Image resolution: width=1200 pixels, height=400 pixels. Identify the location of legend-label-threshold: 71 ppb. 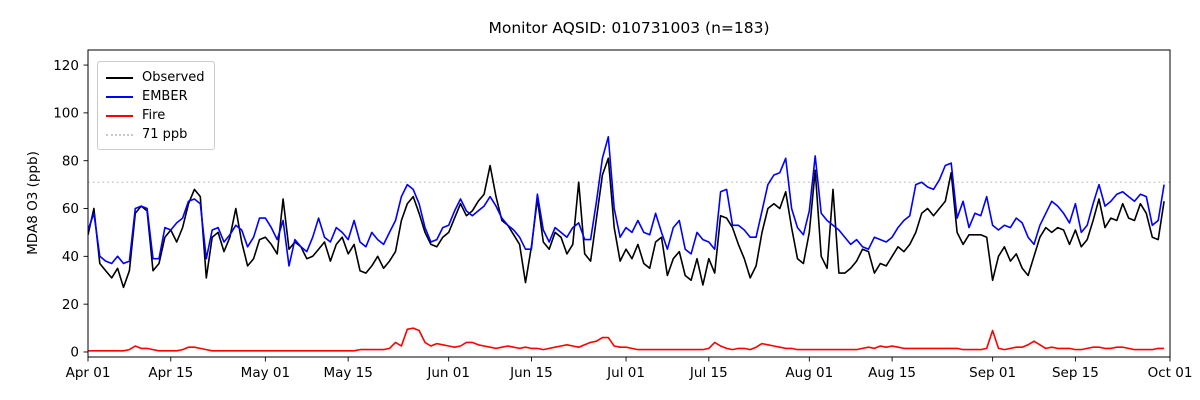
(165, 134).